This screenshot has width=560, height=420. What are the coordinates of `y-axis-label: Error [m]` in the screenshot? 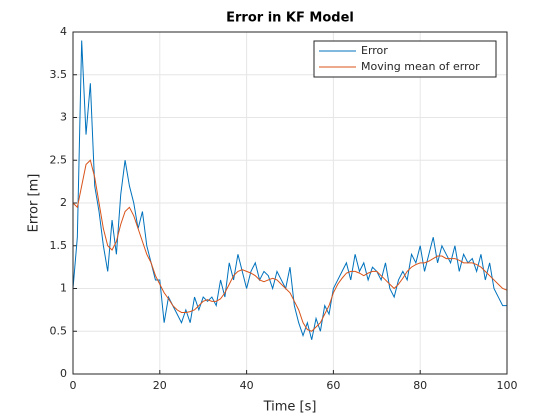 It's located at (34, 203).